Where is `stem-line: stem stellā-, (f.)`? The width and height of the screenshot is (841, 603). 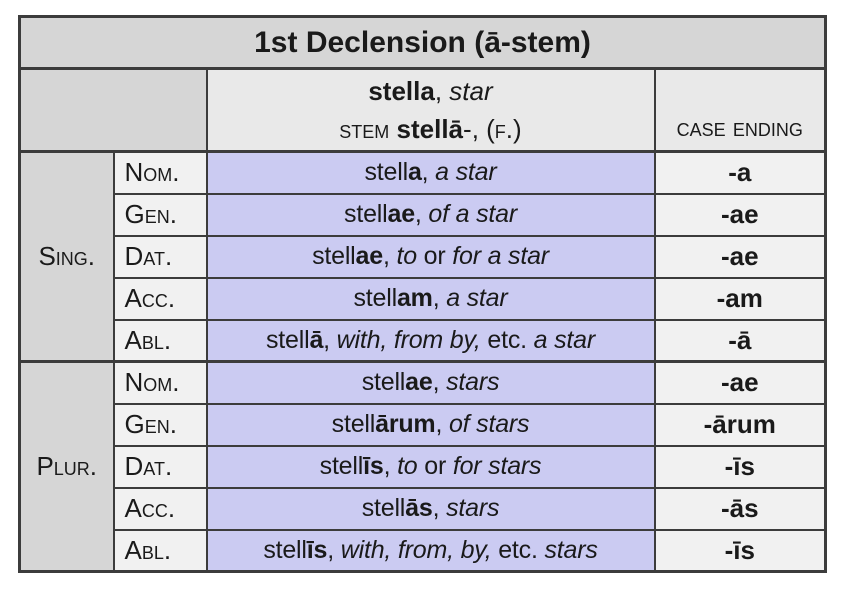 stem-line: stem stellā-, (f.) is located at coordinates (430, 129).